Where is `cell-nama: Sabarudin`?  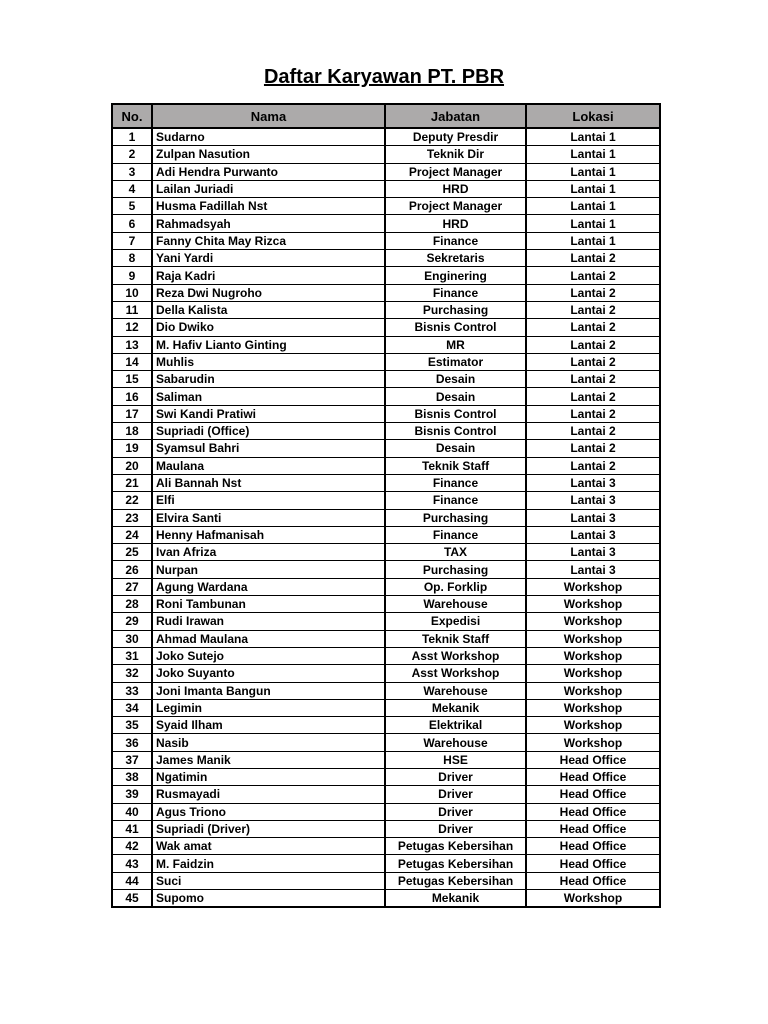
cell-nama: Sabarudin is located at coordinates (268, 379).